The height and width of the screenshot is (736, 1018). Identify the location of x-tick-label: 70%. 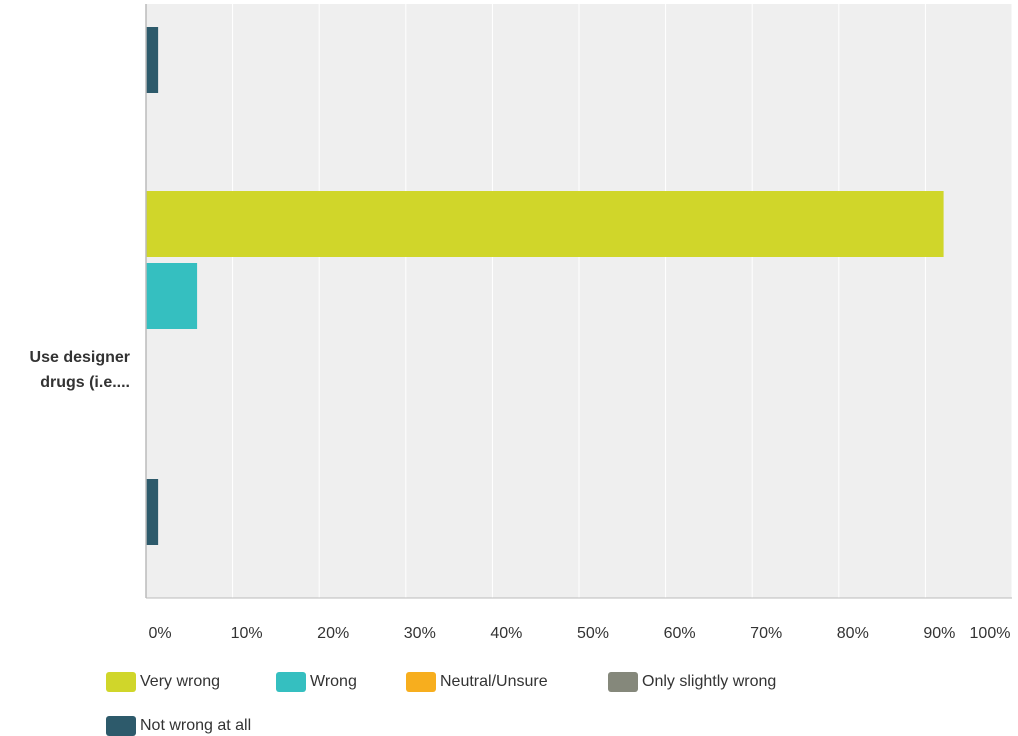
(766, 633).